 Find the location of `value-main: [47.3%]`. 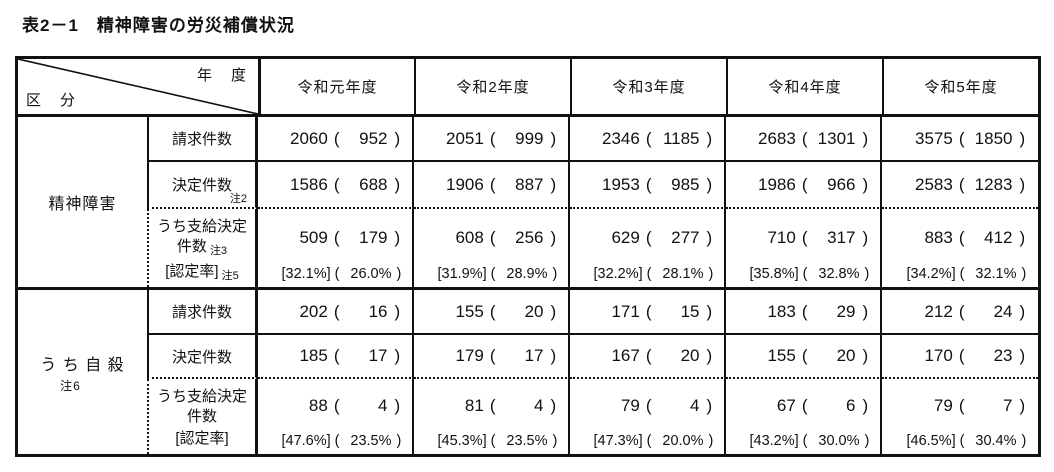

value-main: [47.3%] is located at coordinates (618, 441).